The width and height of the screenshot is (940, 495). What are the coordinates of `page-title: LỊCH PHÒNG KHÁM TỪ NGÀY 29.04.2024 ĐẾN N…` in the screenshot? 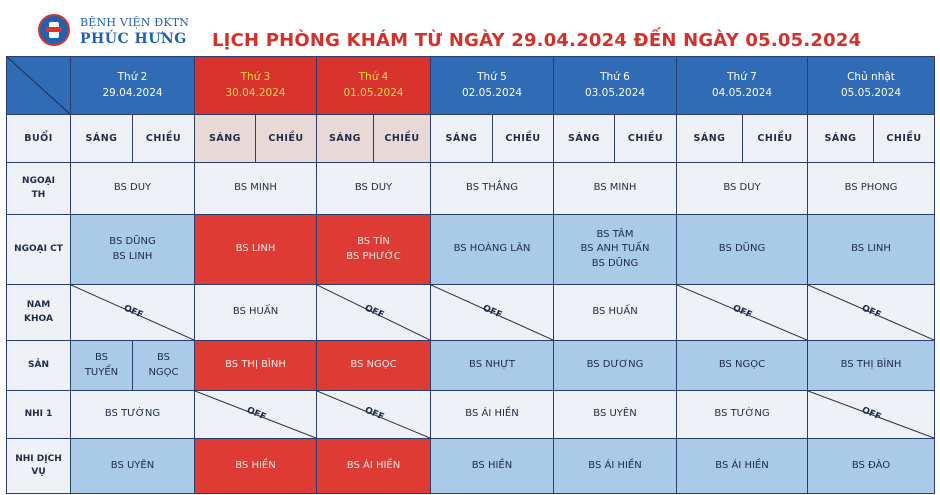 It's located at (537, 40).